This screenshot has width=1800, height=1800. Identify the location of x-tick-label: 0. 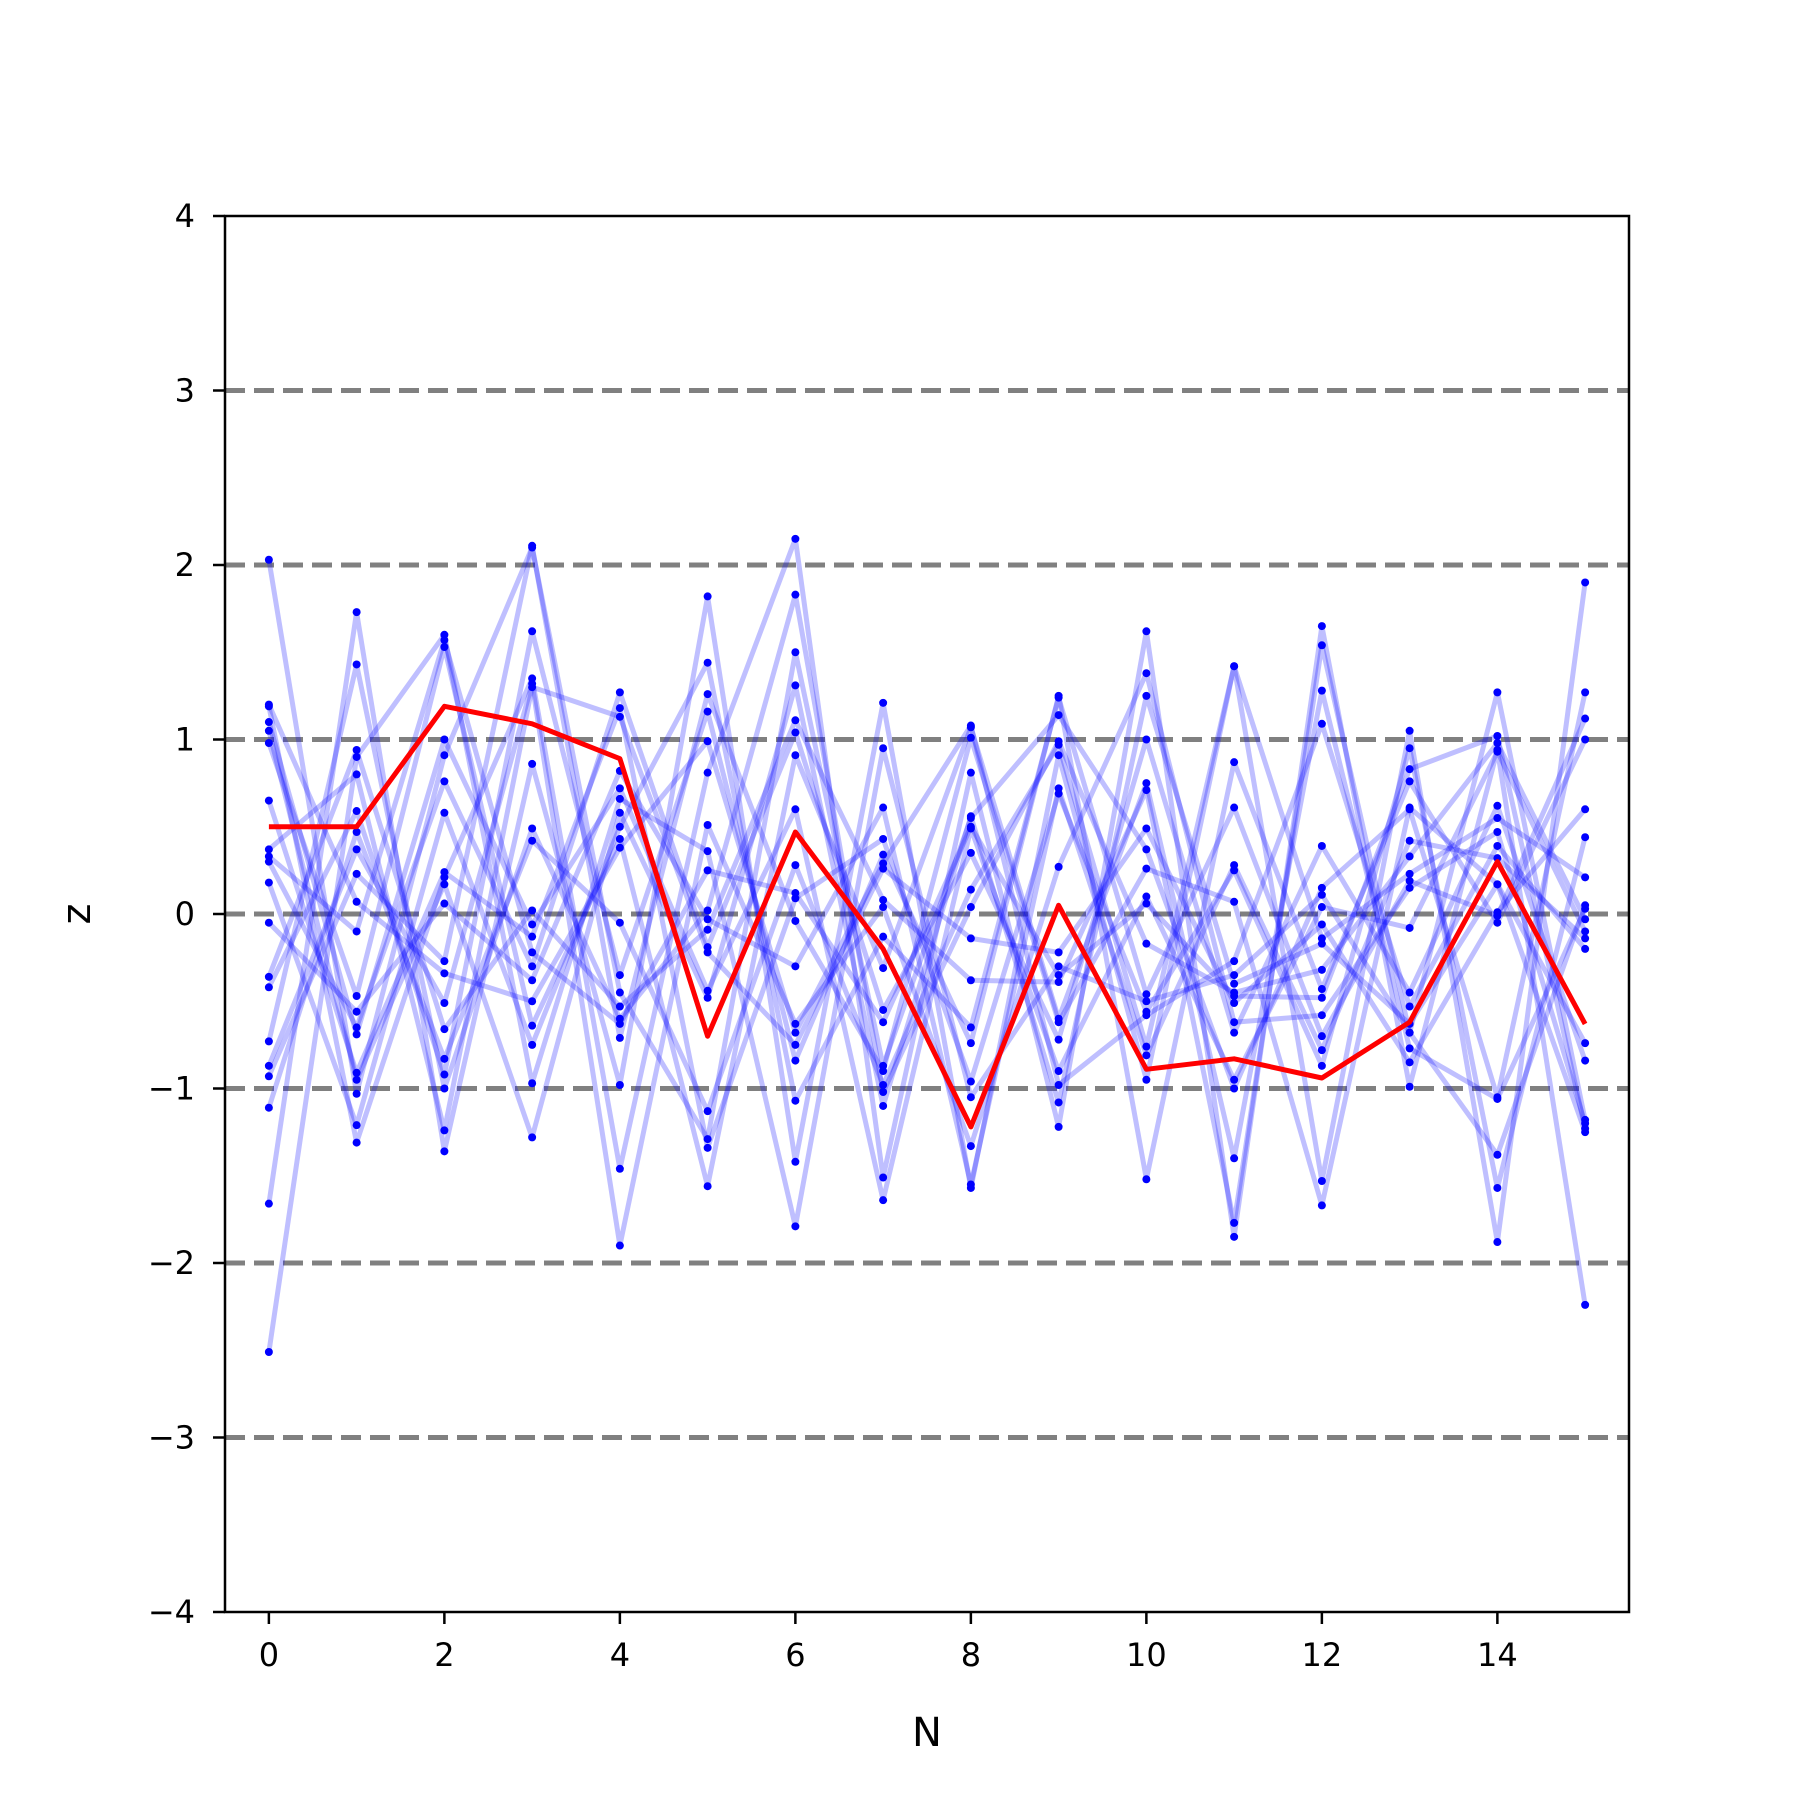
(269, 1655).